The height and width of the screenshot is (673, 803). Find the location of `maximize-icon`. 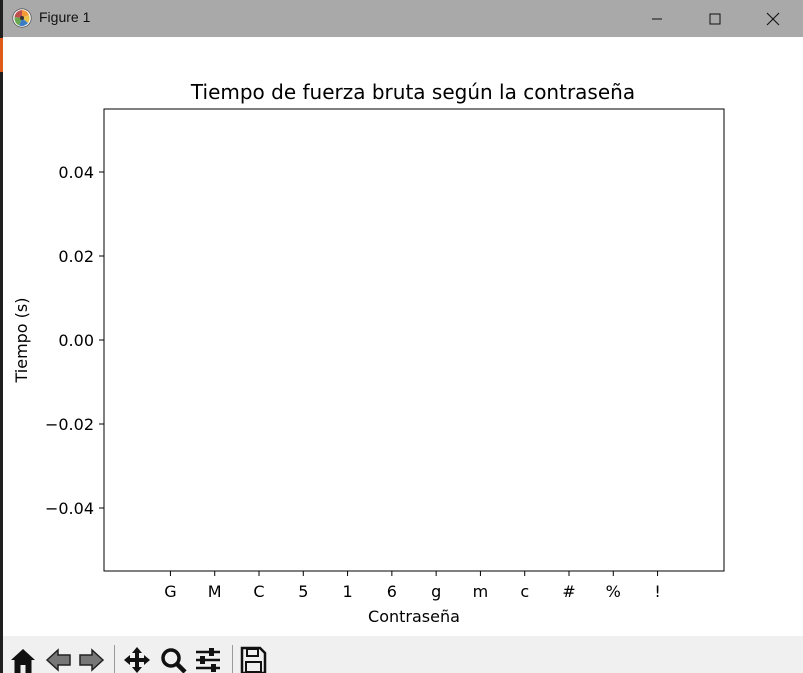

maximize-icon is located at coordinates (715, 18).